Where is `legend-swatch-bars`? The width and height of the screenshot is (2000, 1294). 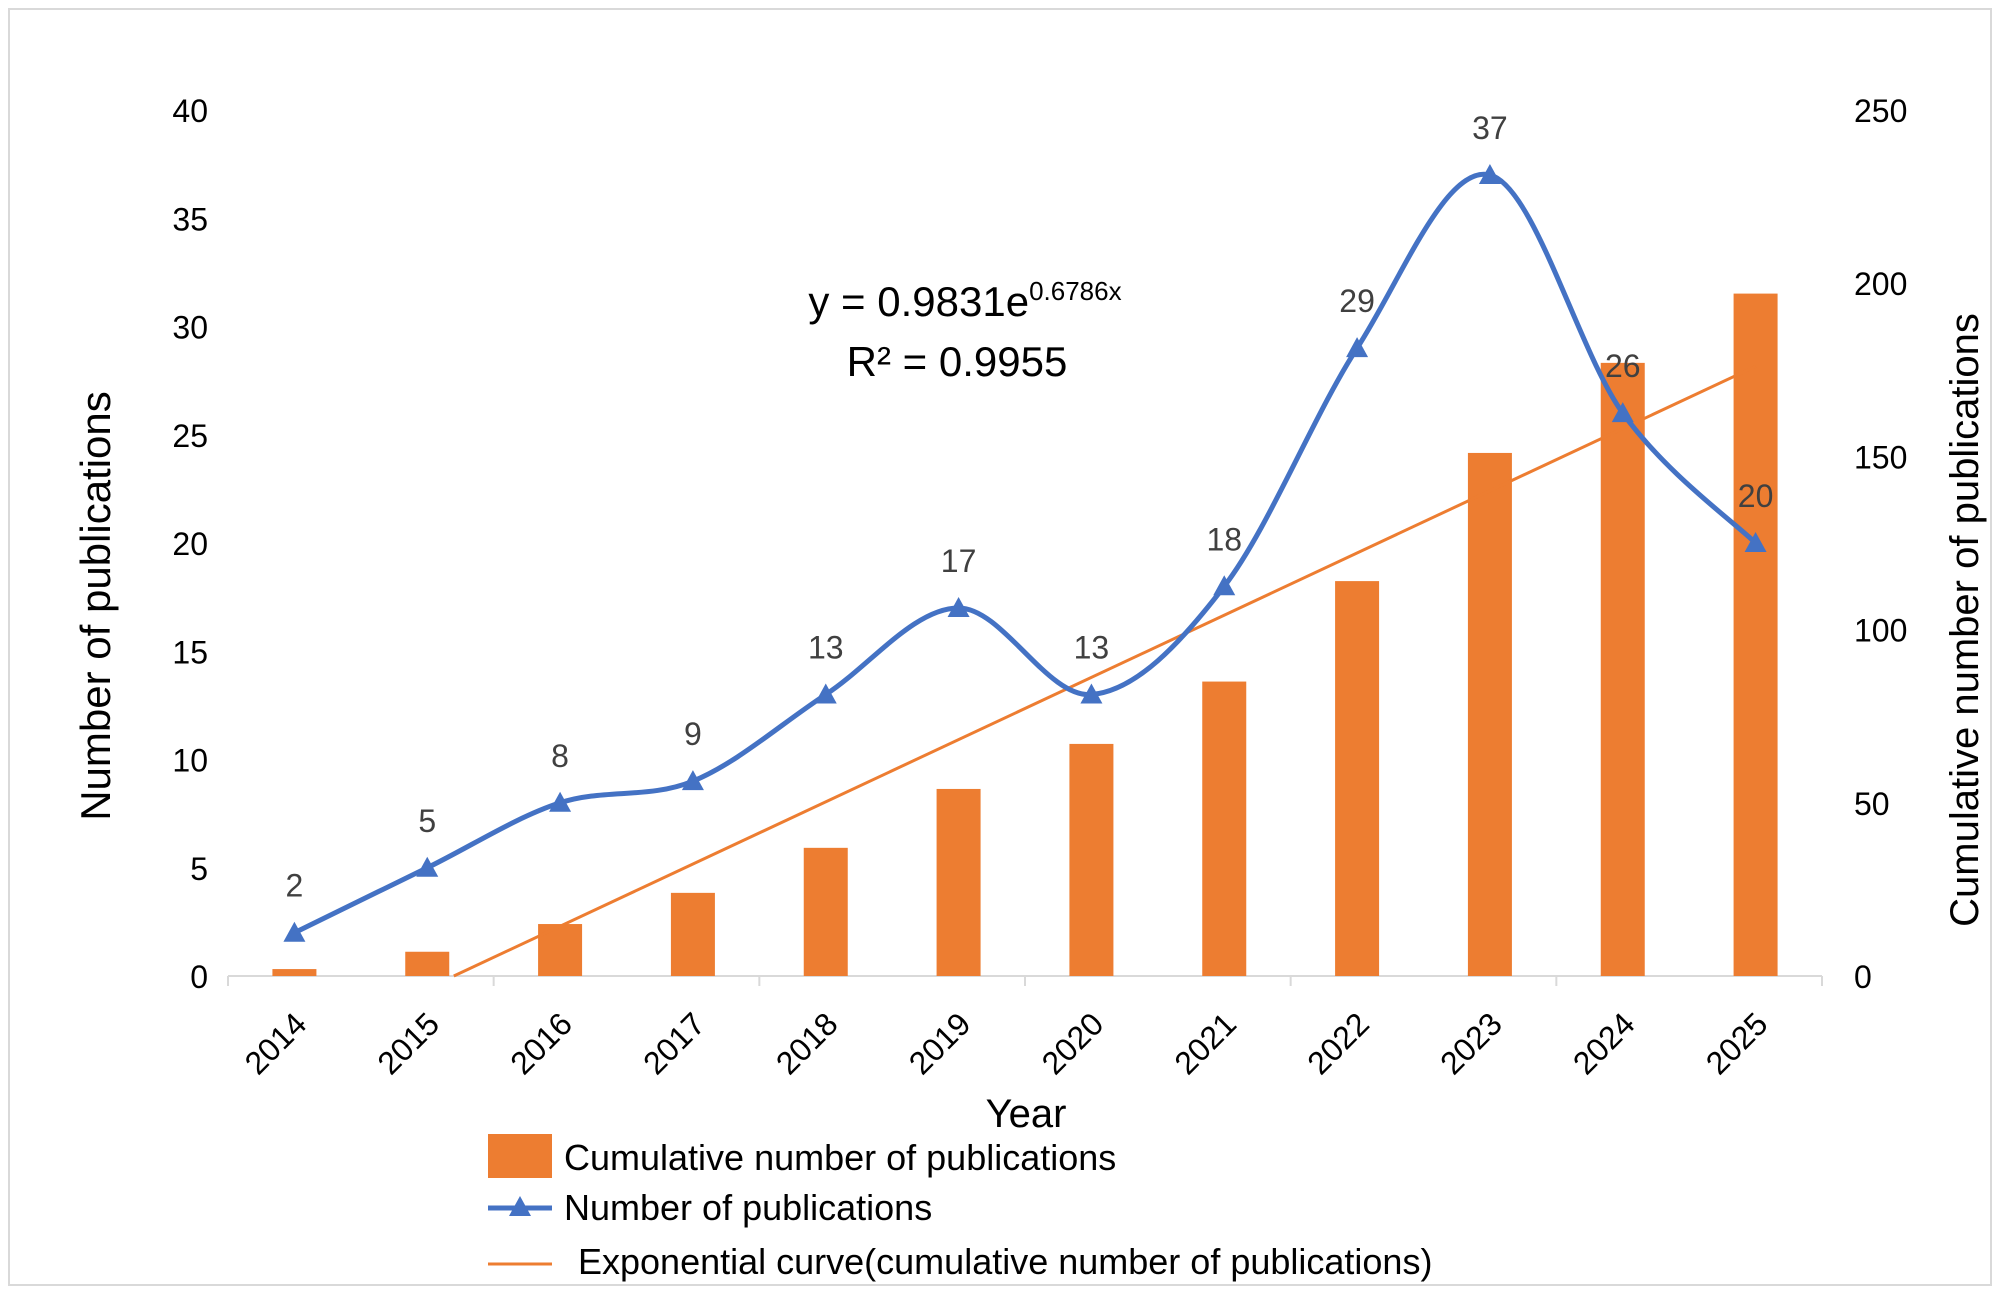
legend-swatch-bars is located at coordinates (520, 1156).